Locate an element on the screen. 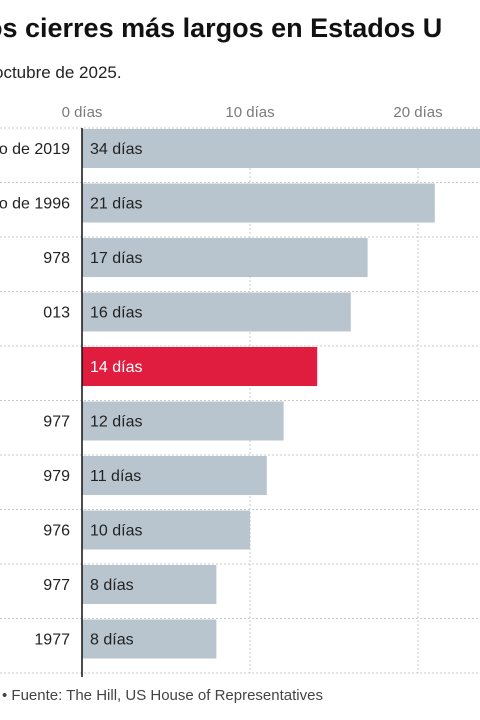 This screenshot has width=480, height=720. bar-value-label: 10 días is located at coordinates (116, 531).